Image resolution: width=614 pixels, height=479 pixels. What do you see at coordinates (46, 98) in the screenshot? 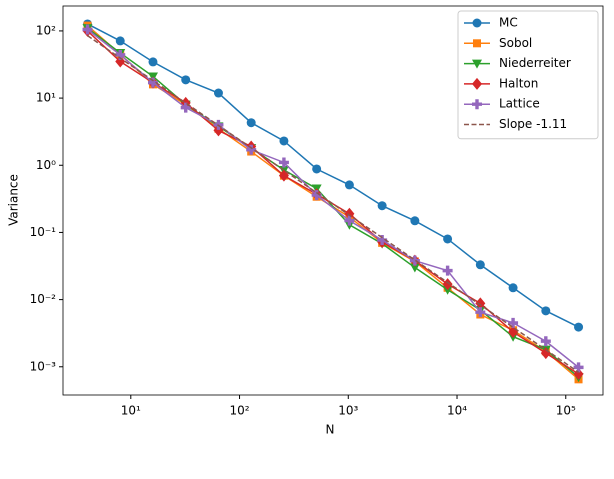
I see `y-tick-label: 10¹` at bounding box center [46, 98].